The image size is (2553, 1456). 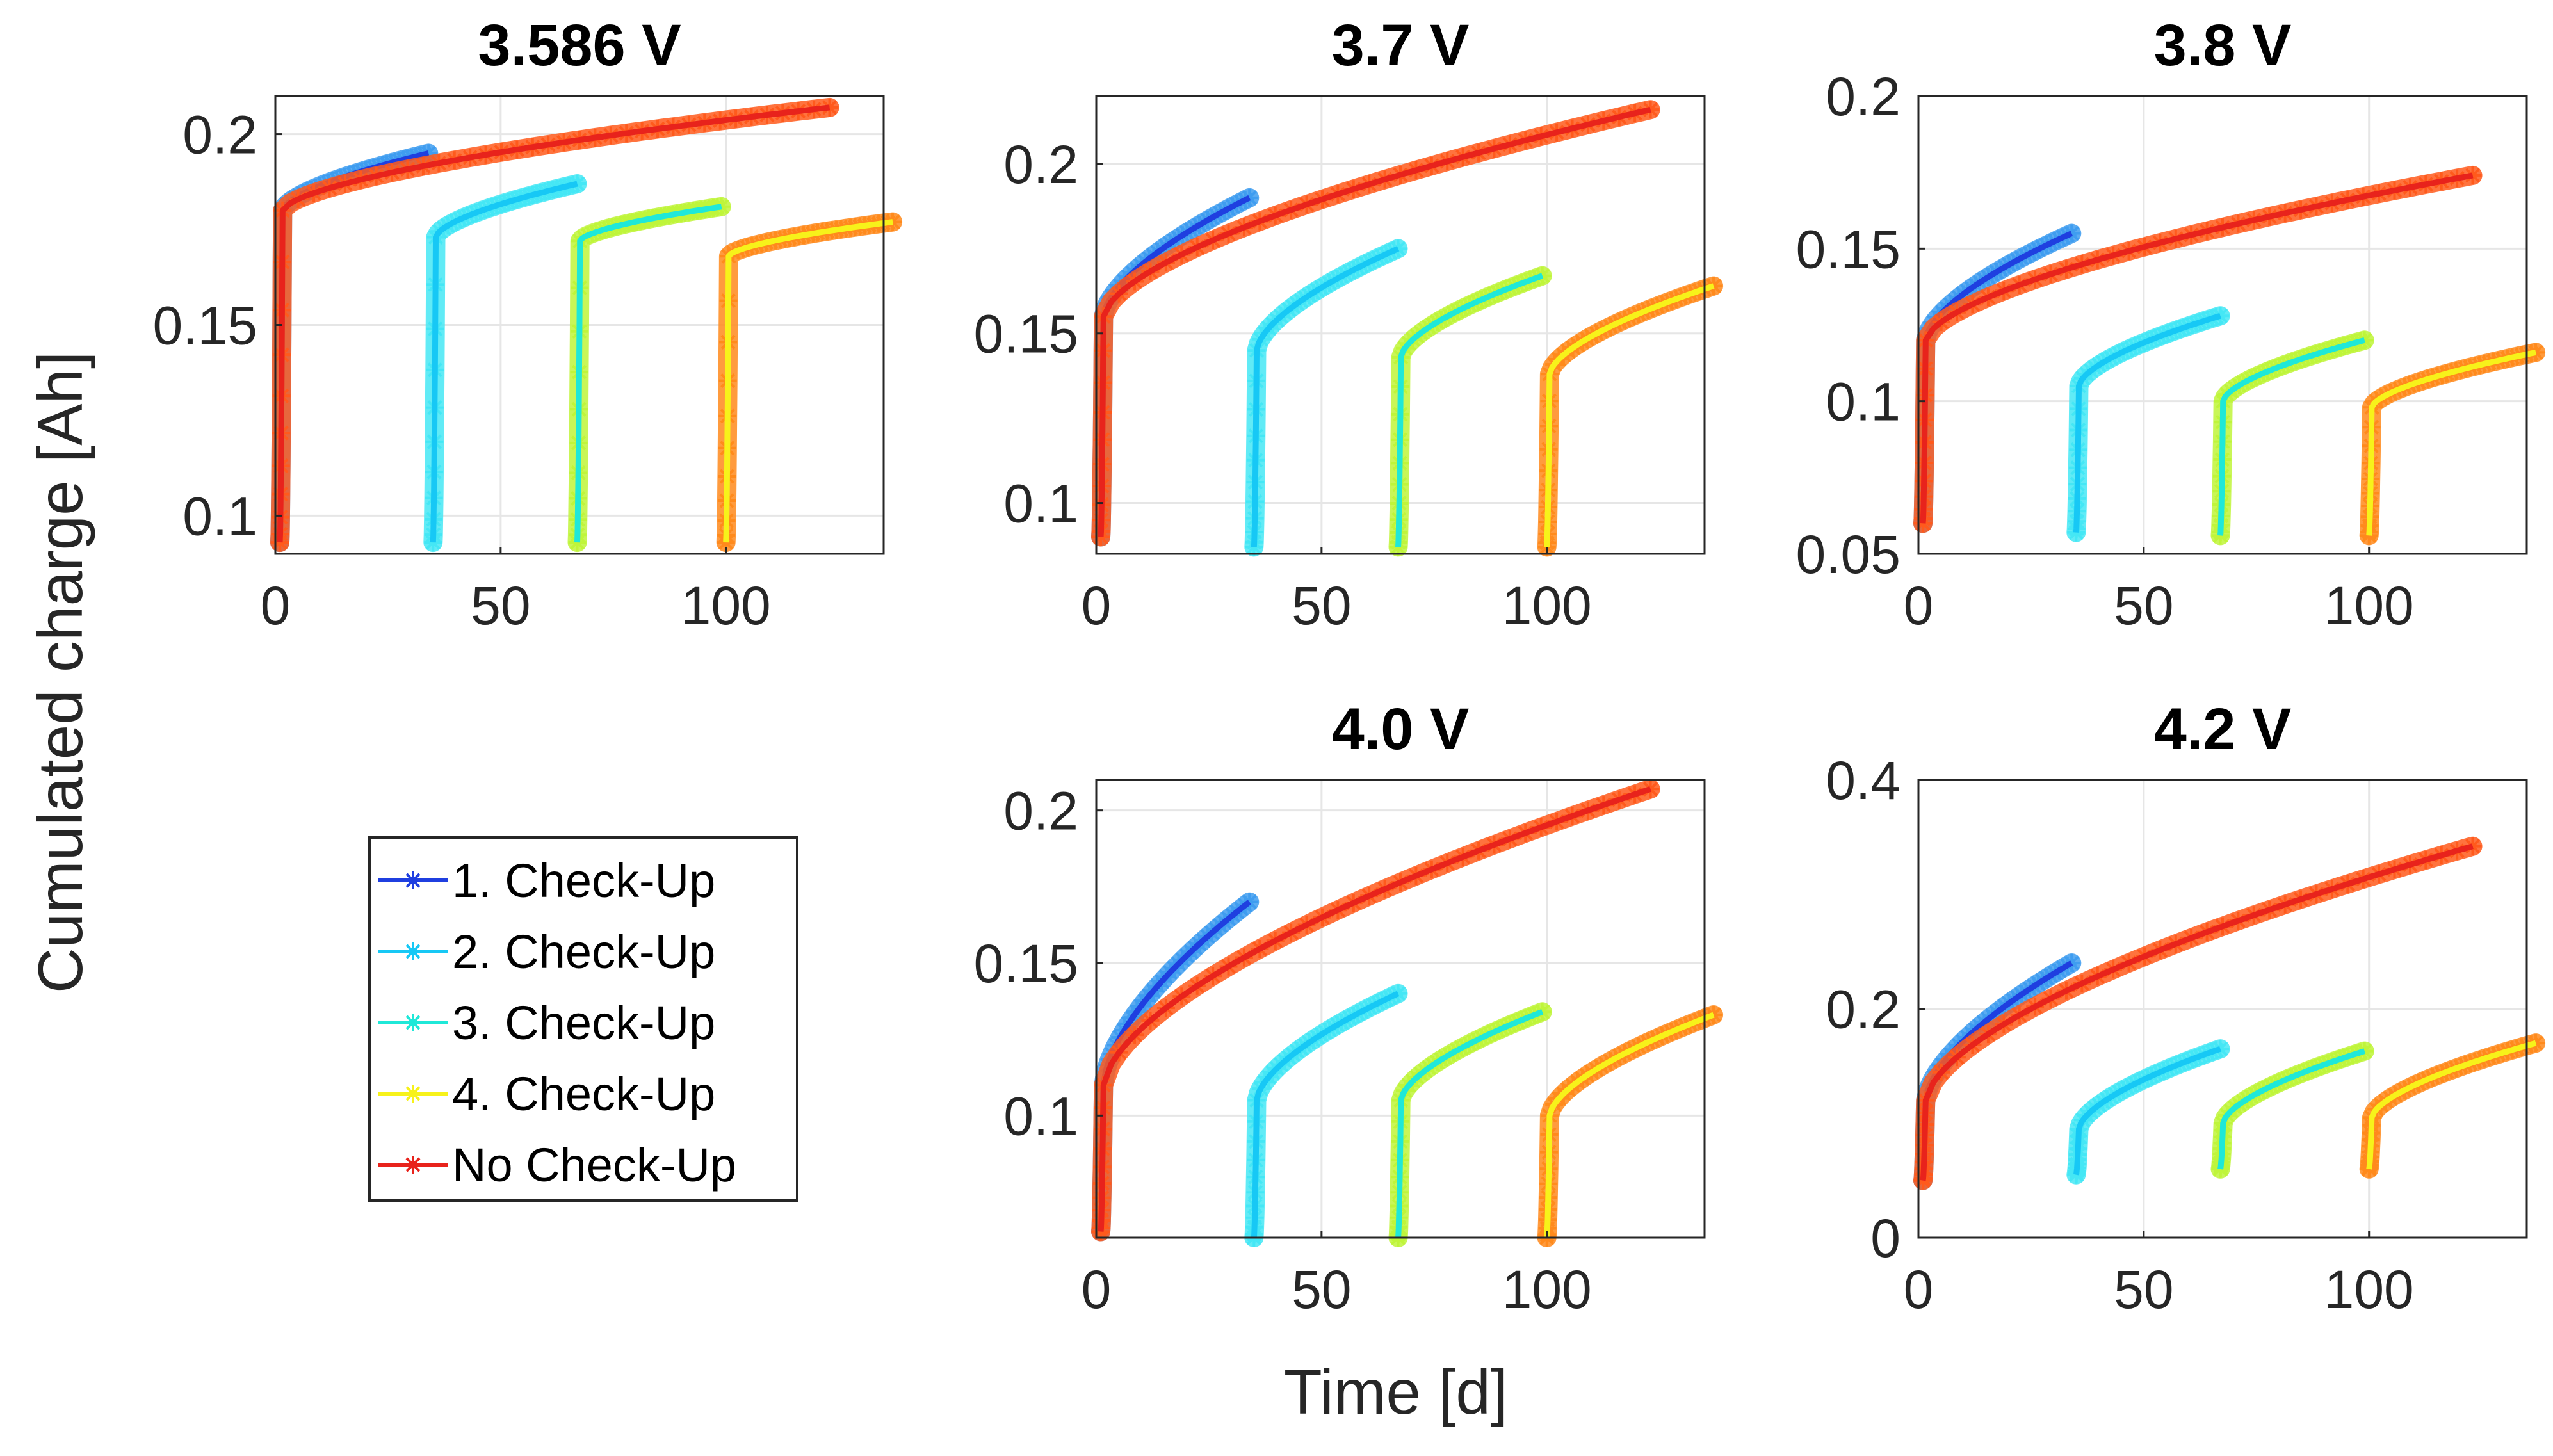 I want to click on legend-entry-no-check-up: No Check-Up, so click(x=557, y=1165).